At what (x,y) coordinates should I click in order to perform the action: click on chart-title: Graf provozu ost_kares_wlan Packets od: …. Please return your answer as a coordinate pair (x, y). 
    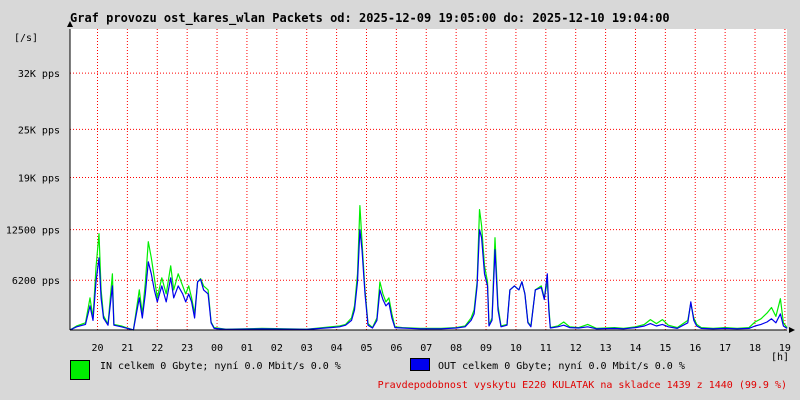
    Looking at the image, I should click on (370, 18).